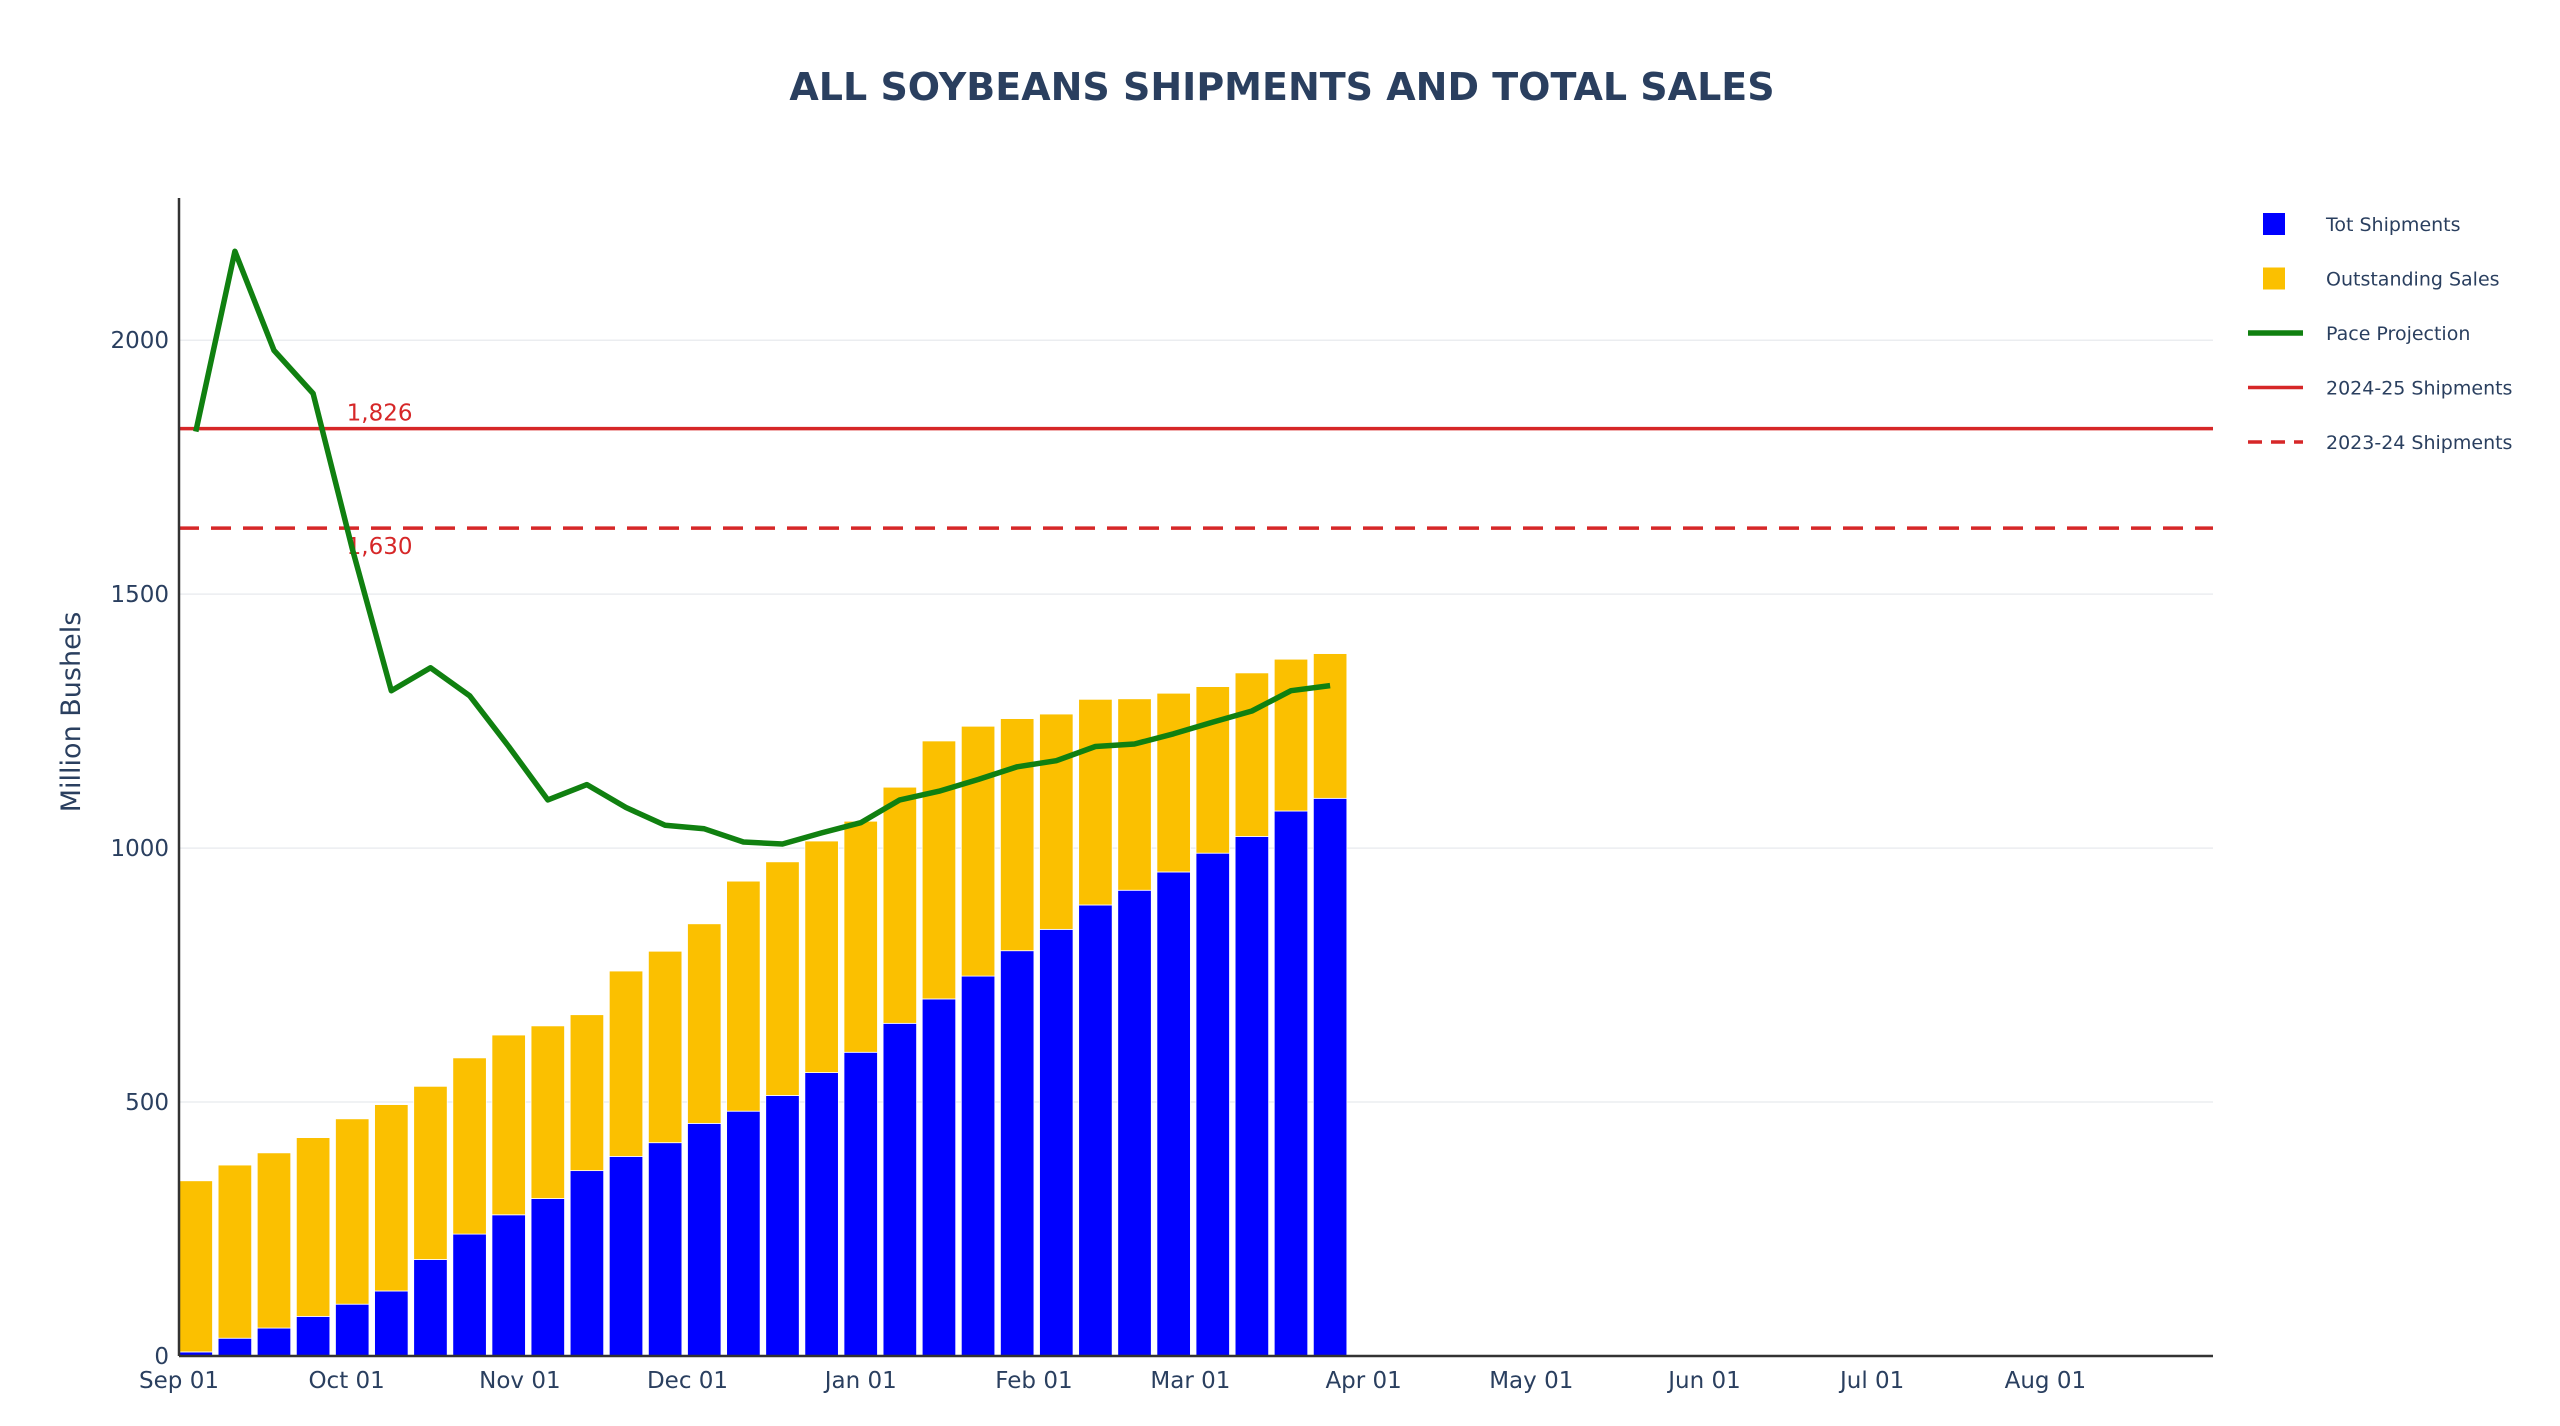 The image size is (2560, 1426). Describe the element at coordinates (1281, 87) in the screenshot. I see `chart-title: ALL SOYBEANS SHIPMENTS AND TOTAL SALES` at that location.